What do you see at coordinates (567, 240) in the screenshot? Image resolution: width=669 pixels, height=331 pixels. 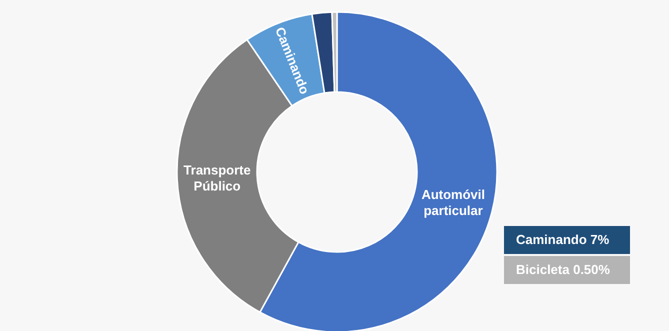 I see `text: Caminando 7%` at bounding box center [567, 240].